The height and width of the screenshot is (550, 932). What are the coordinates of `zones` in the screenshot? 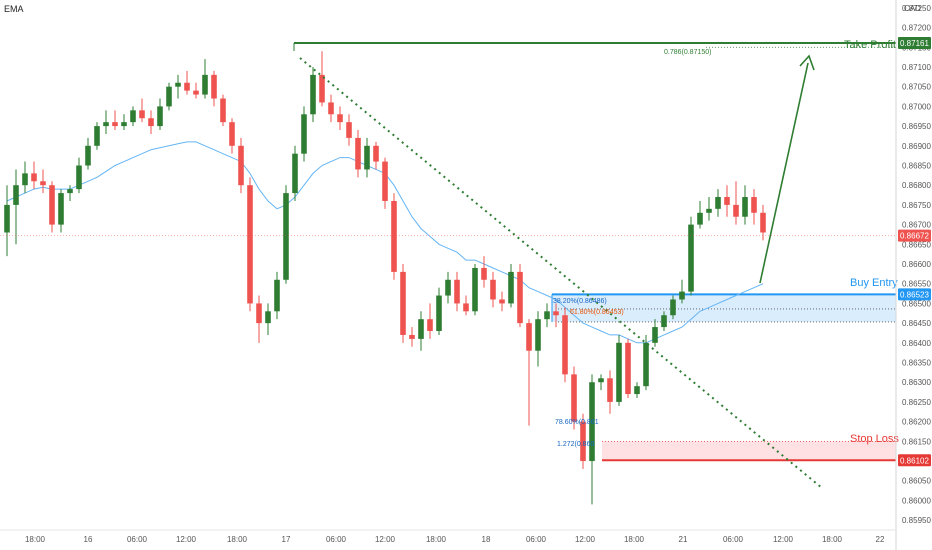 It's located at (723, 377).